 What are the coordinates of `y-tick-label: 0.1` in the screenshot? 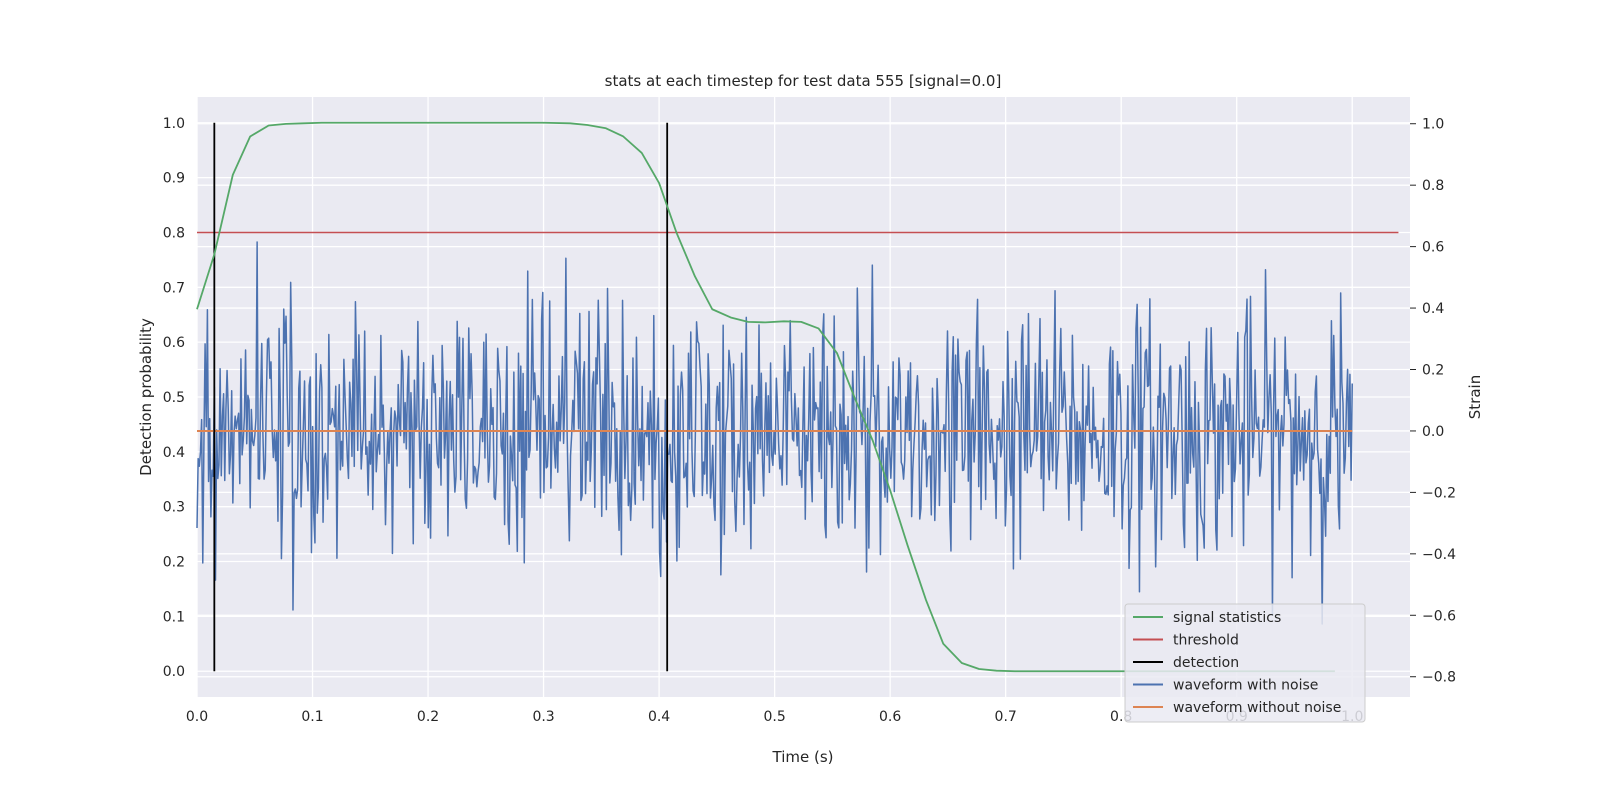 It's located at (174, 617).